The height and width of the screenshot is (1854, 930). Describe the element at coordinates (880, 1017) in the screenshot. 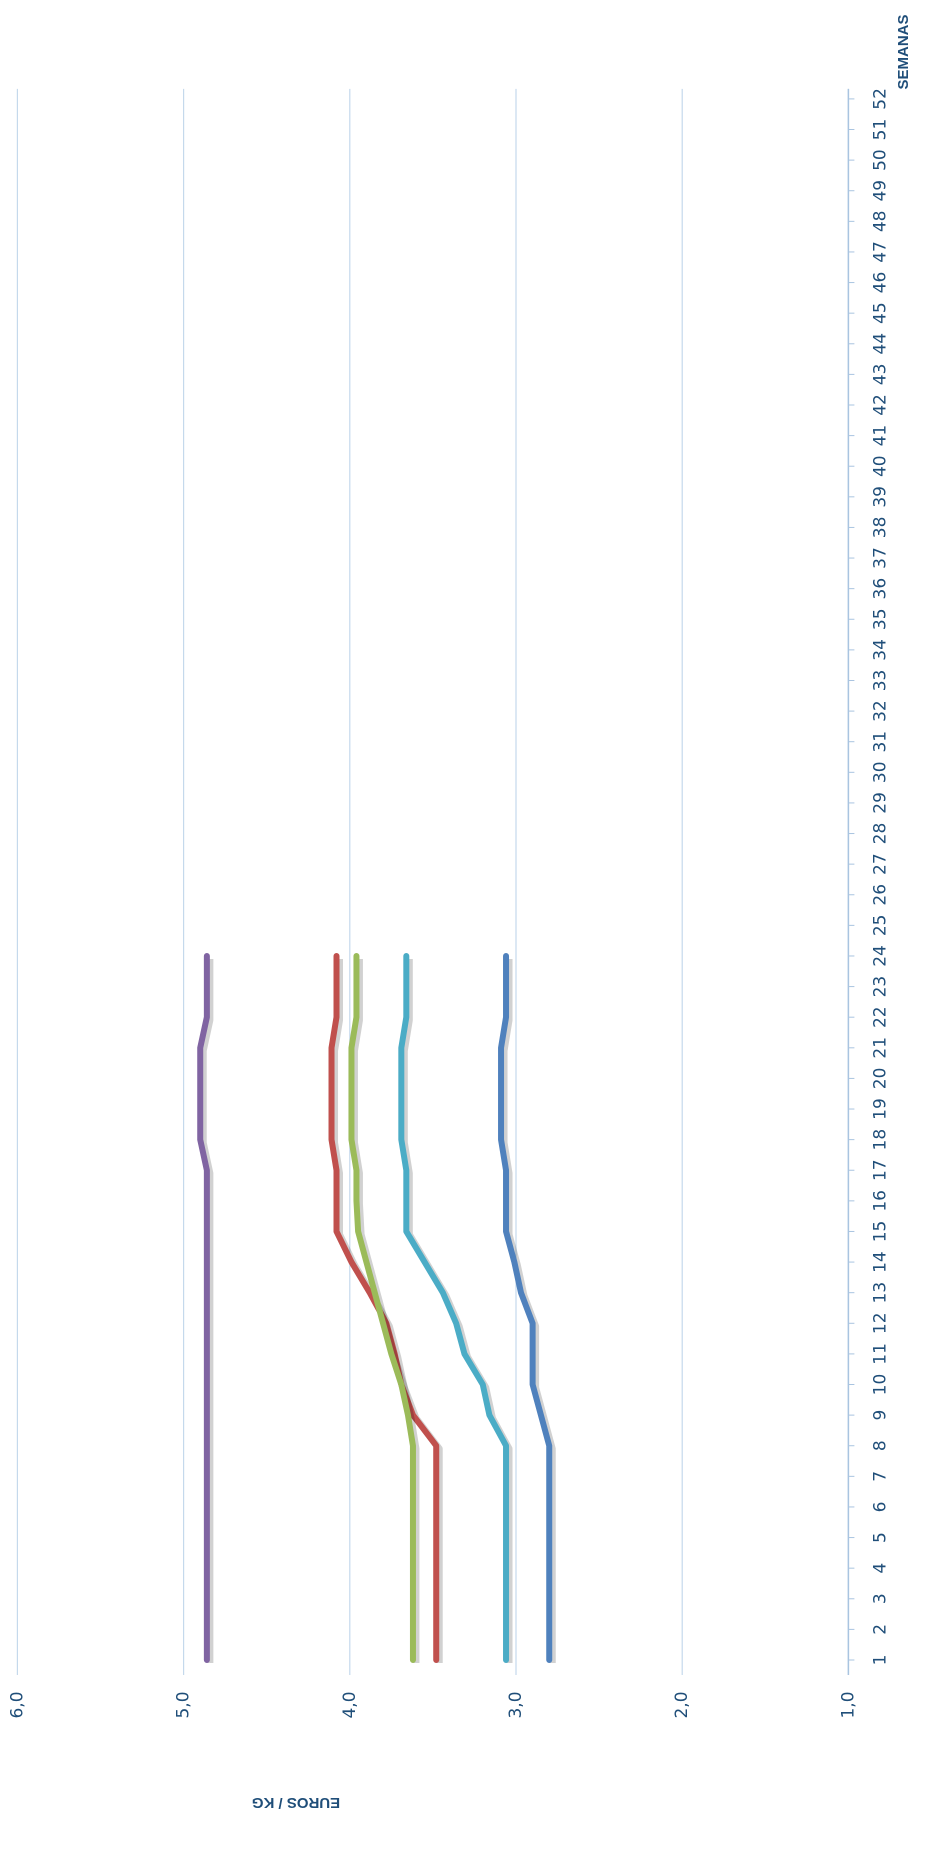

I see `x-tick-label: 22` at that location.